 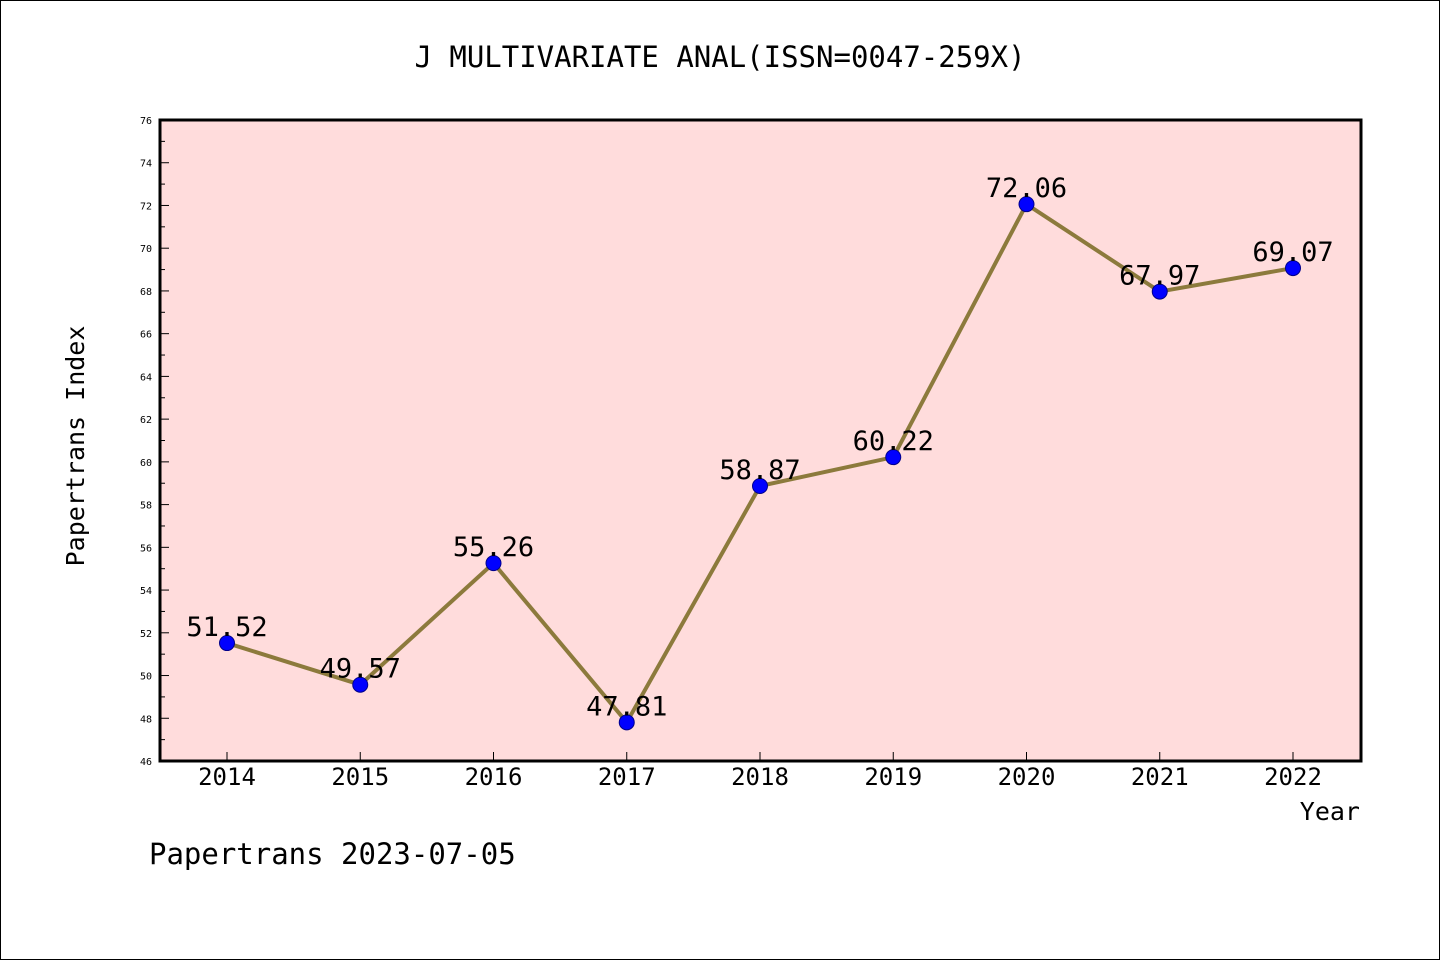 What do you see at coordinates (226, 627) in the screenshot?
I see `data-label: 51.52` at bounding box center [226, 627].